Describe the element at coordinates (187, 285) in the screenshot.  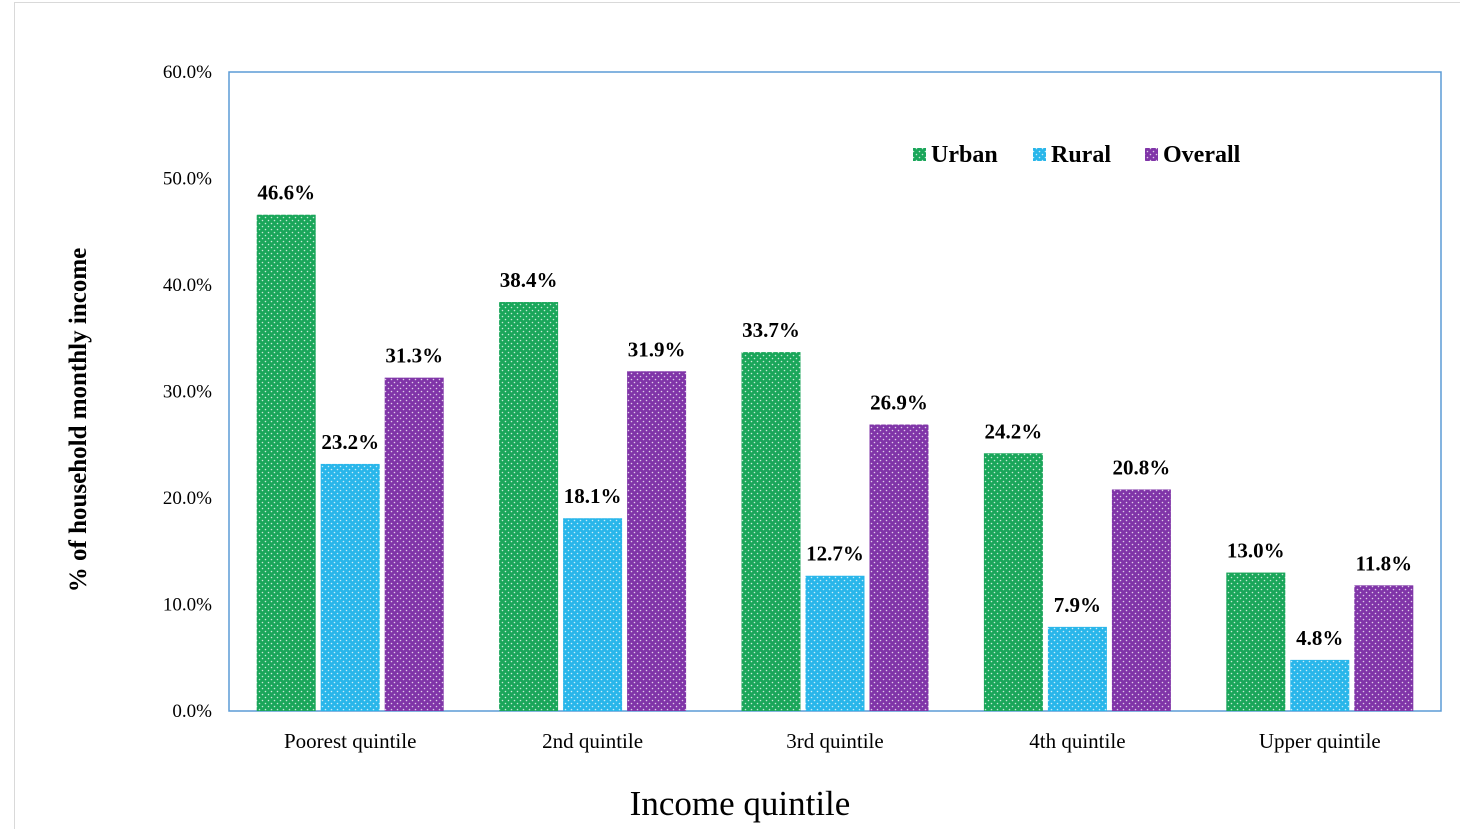
I see `y-tick-label: 40.0%` at that location.